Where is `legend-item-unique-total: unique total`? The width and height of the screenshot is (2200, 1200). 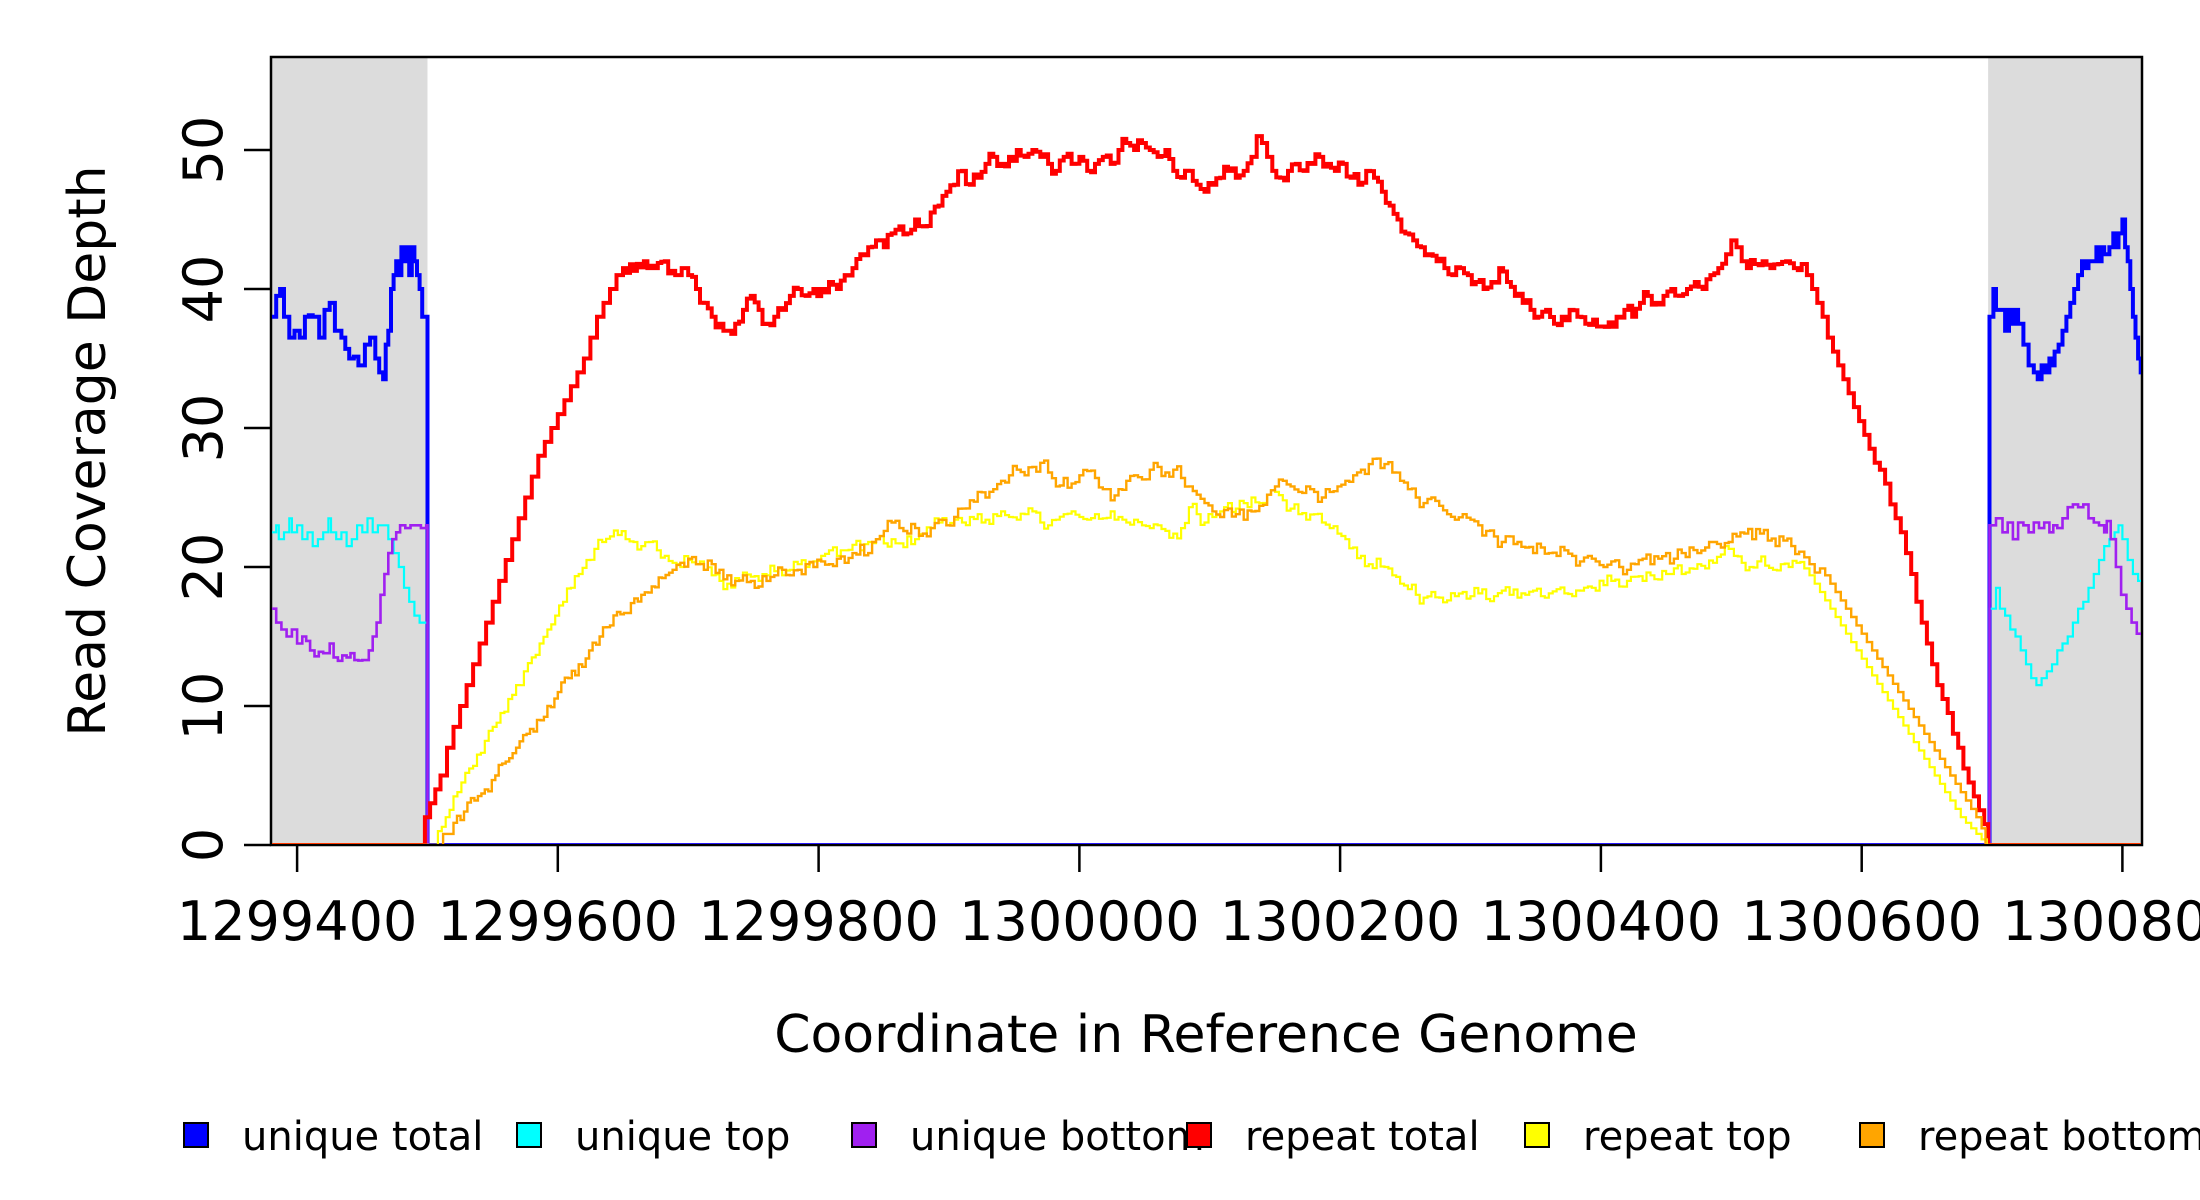
legend-item-unique-total: unique total is located at coordinates (333, 1137).